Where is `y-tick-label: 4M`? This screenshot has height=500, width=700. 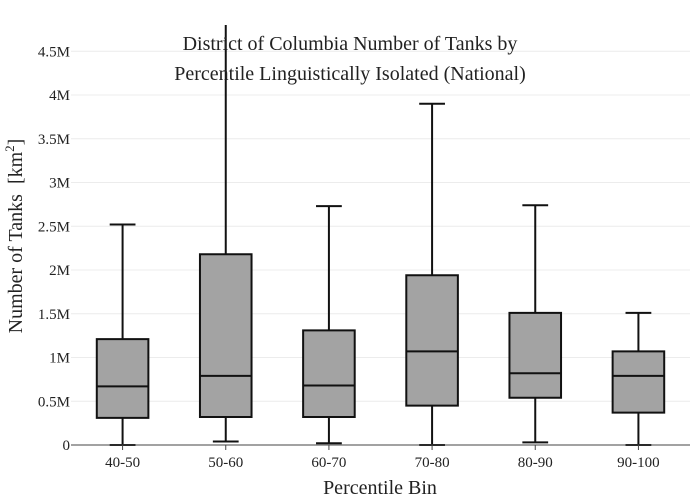
y-tick-label: 4M is located at coordinates (59, 96).